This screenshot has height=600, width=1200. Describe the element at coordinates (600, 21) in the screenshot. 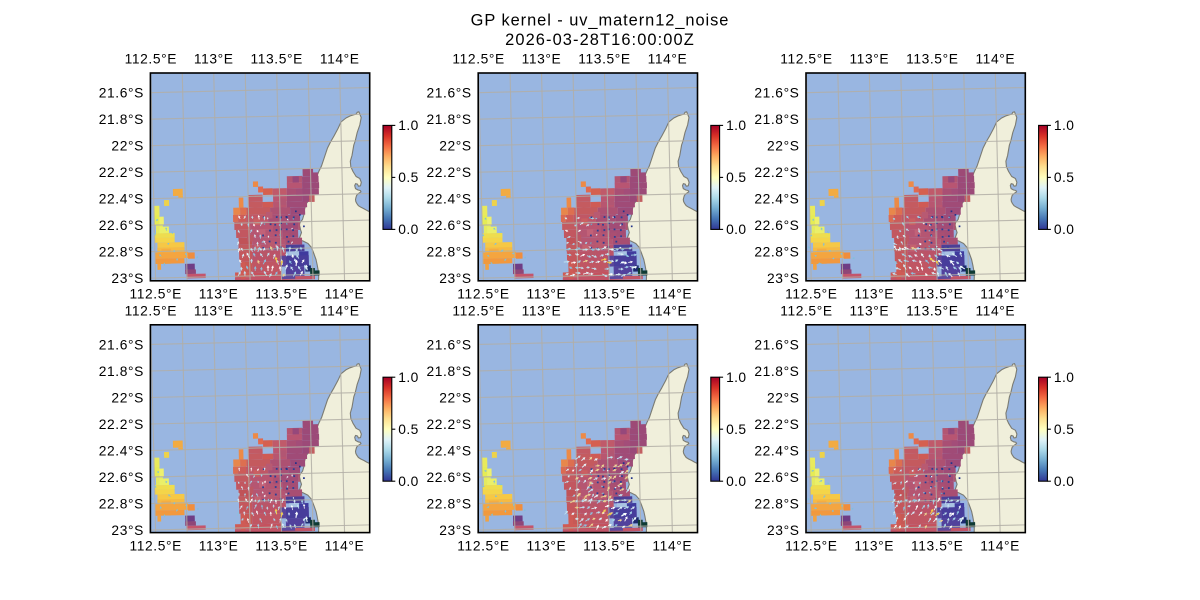

I see `svg-text: GP kernel - uv_matern12_noise` at that location.